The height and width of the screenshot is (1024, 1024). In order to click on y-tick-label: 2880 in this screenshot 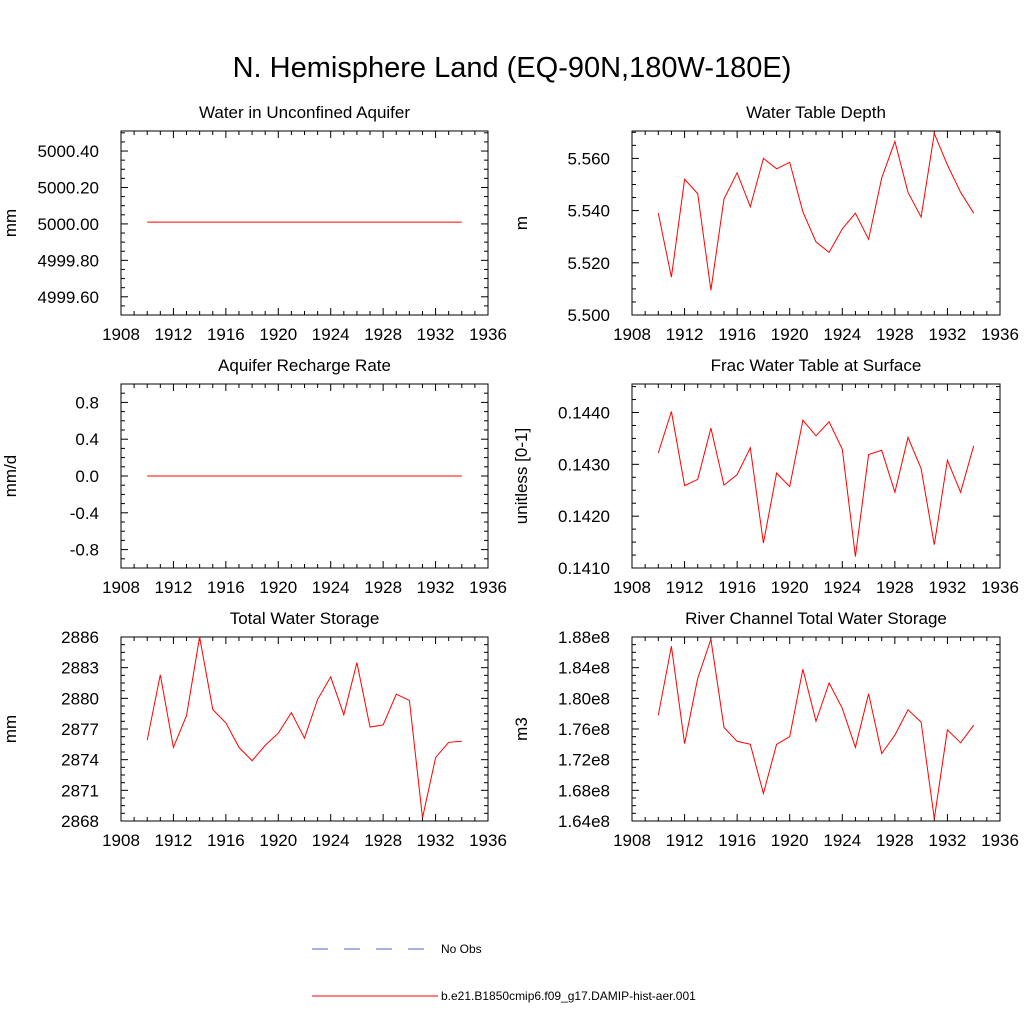, I will do `click(80, 698)`.